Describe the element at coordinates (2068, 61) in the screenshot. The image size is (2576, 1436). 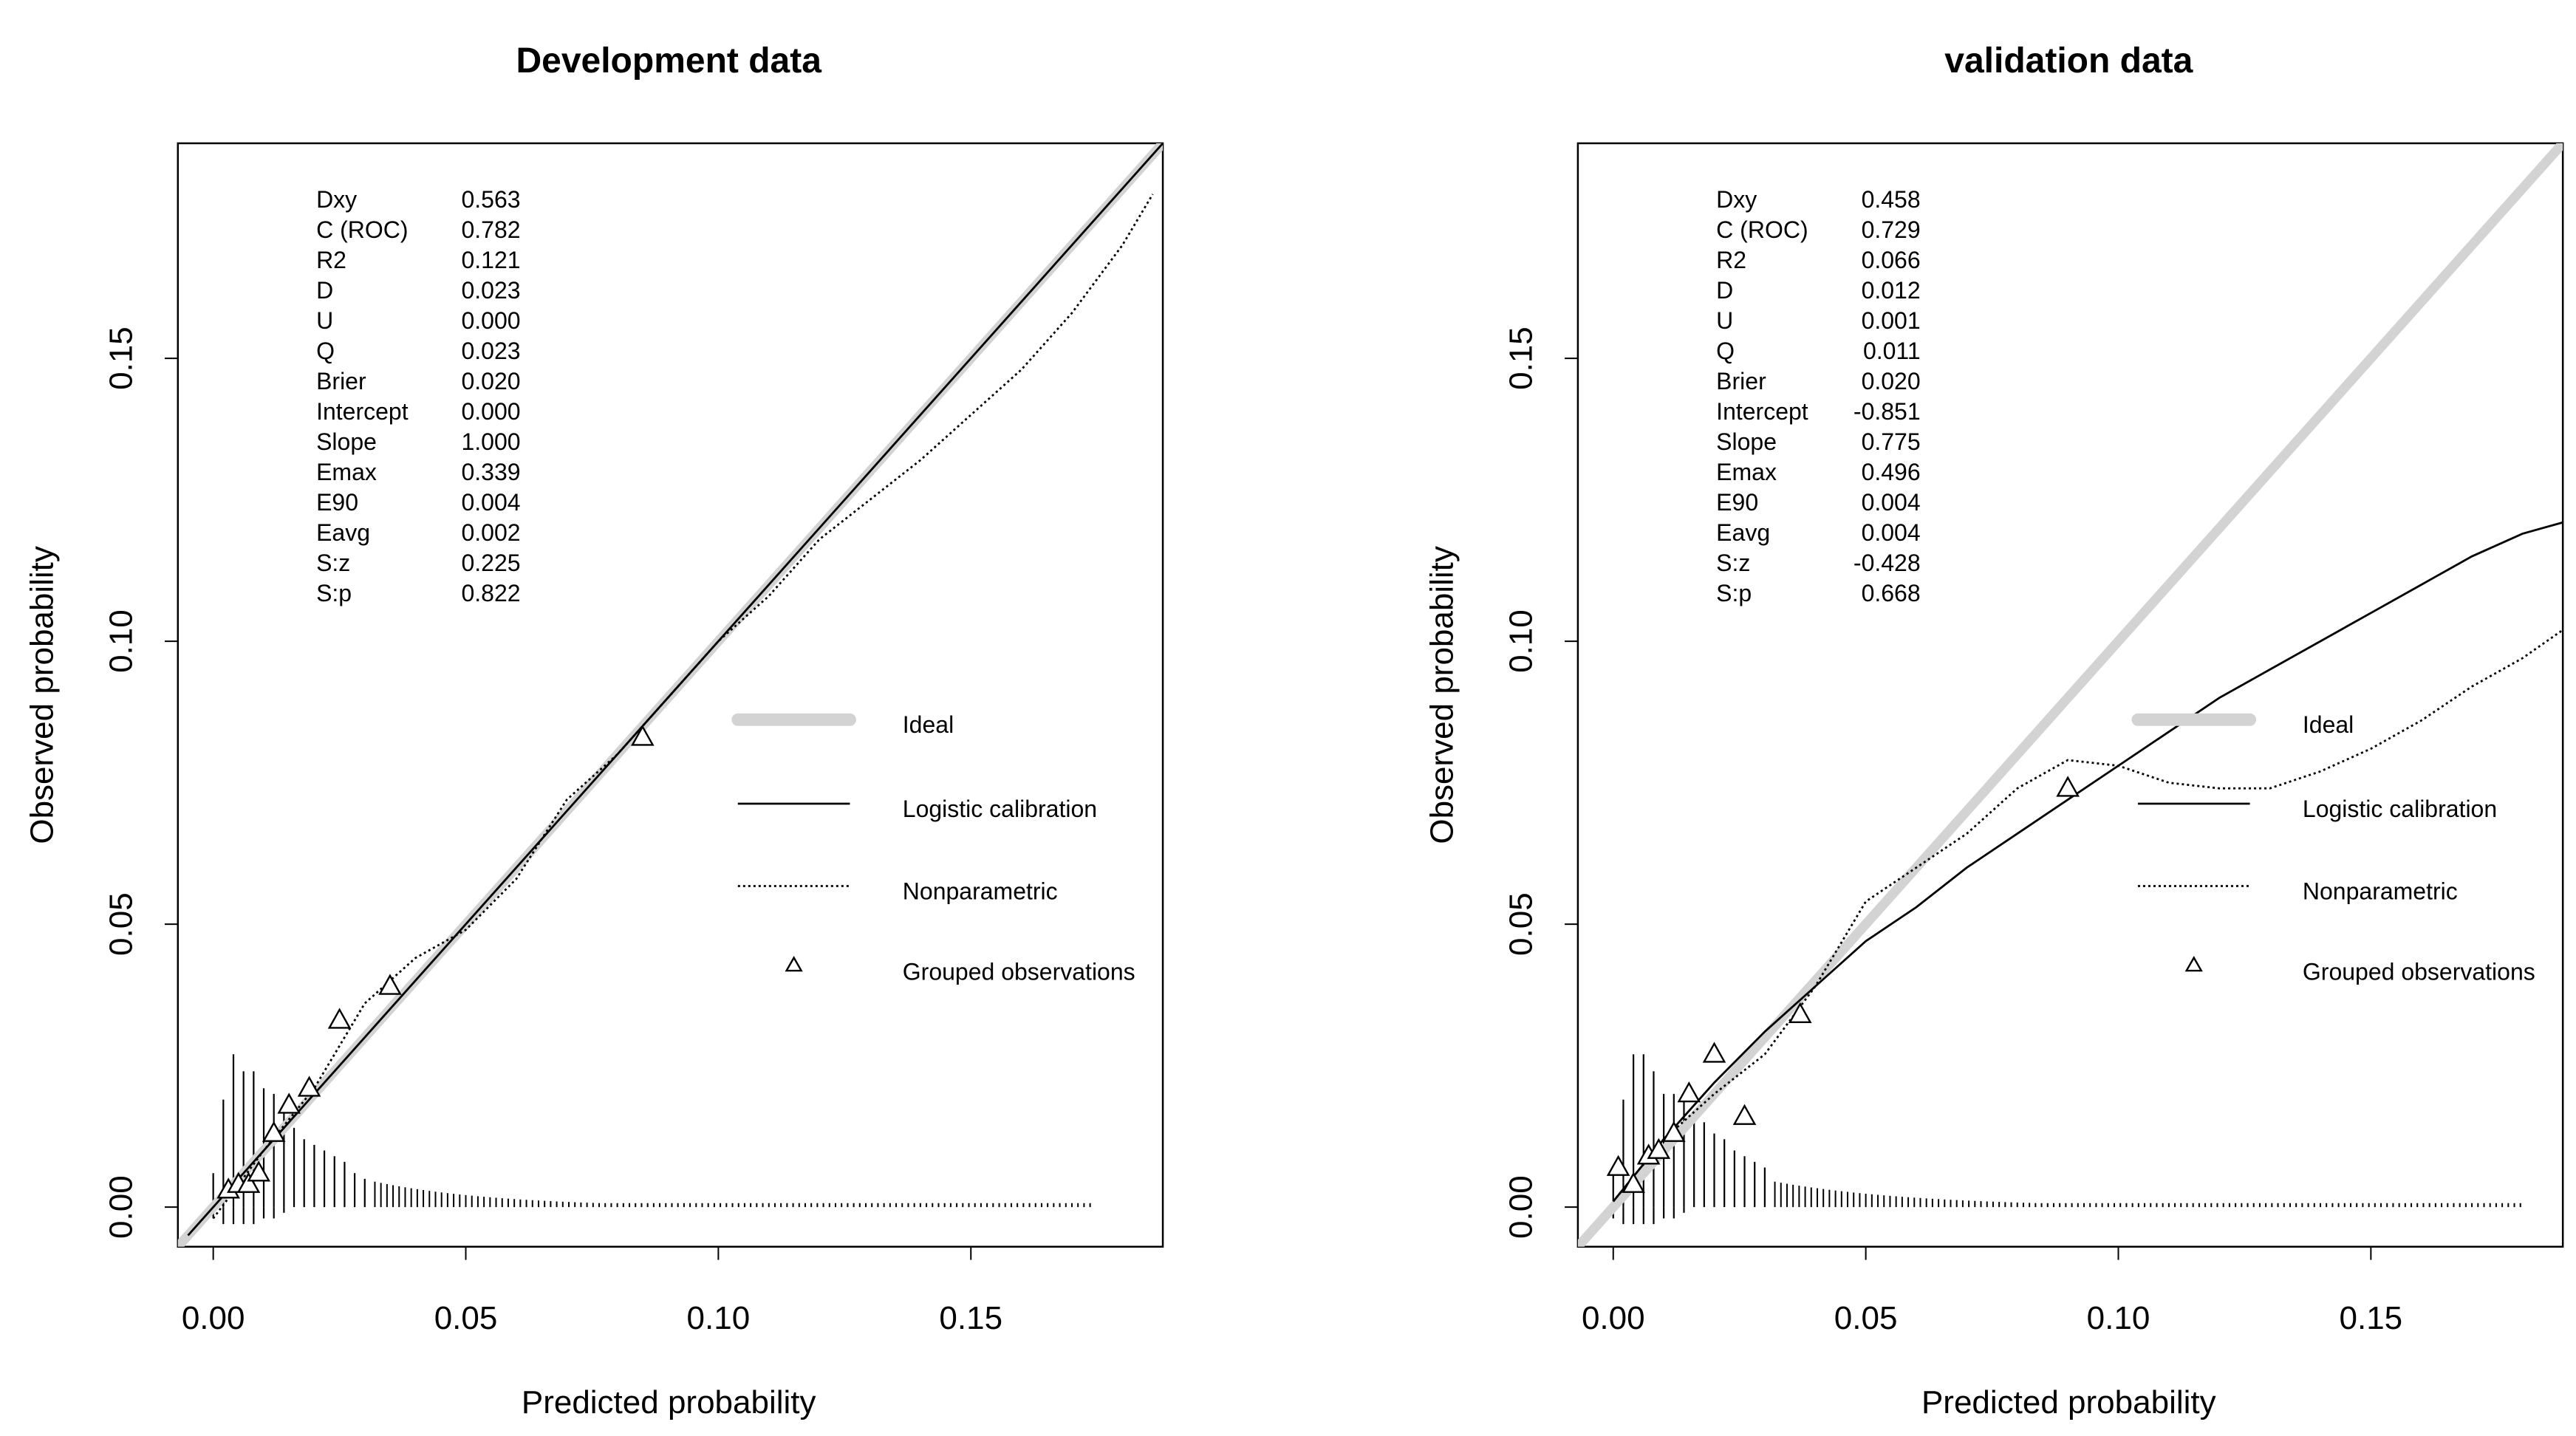
I see `chart-title: validation data` at that location.